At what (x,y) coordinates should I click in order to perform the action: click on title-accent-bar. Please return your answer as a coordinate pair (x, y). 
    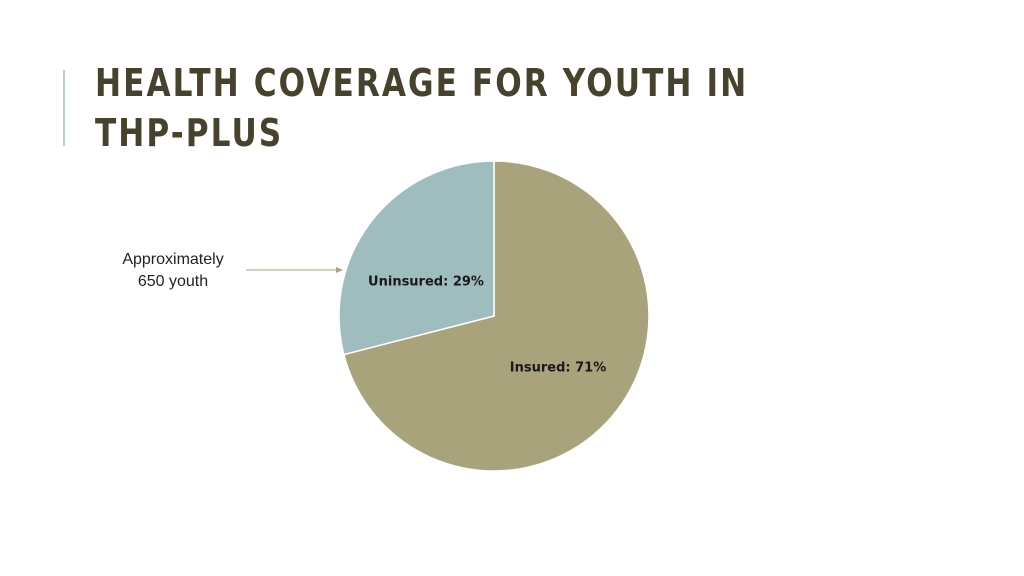
    Looking at the image, I should click on (64, 108).